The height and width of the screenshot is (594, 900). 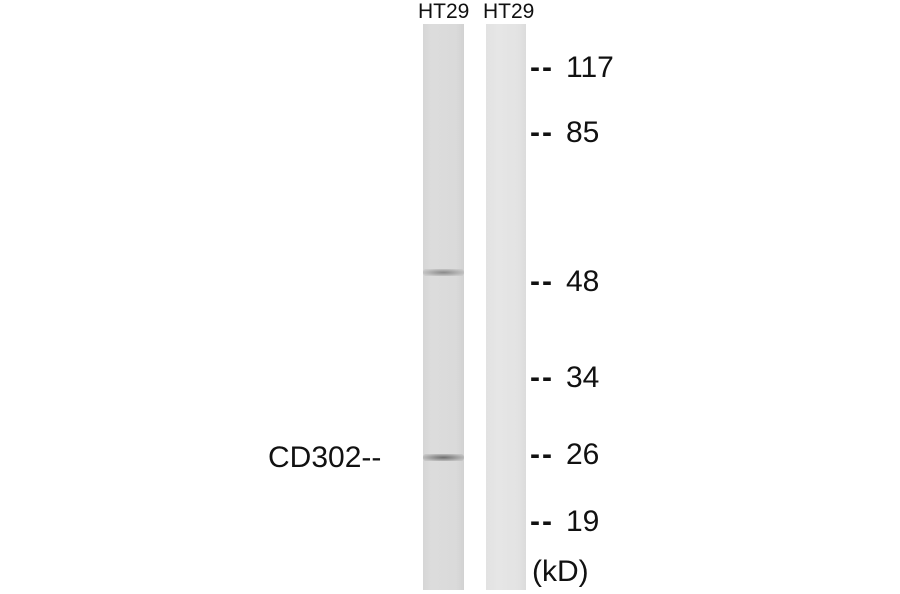 What do you see at coordinates (565, 281) in the screenshot?
I see `marker-48: -- 48` at bounding box center [565, 281].